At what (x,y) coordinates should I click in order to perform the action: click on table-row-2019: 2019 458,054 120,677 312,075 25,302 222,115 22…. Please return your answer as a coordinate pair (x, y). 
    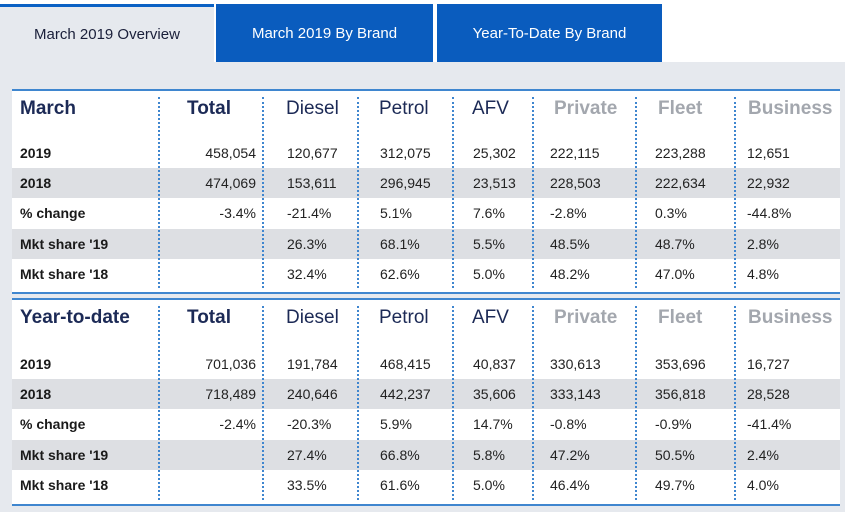
    Looking at the image, I should click on (426, 153).